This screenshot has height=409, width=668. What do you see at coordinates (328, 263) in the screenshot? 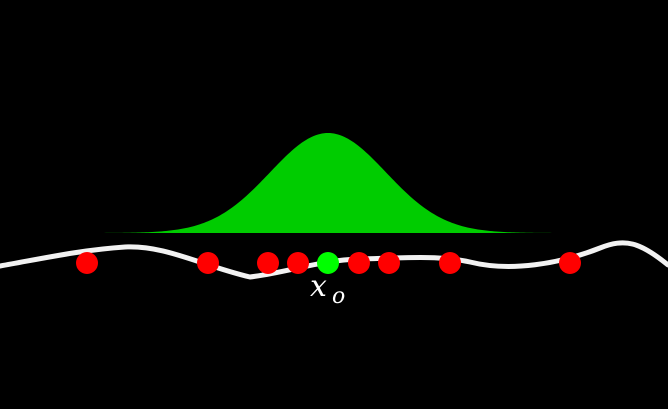
I see `center-point` at bounding box center [328, 263].